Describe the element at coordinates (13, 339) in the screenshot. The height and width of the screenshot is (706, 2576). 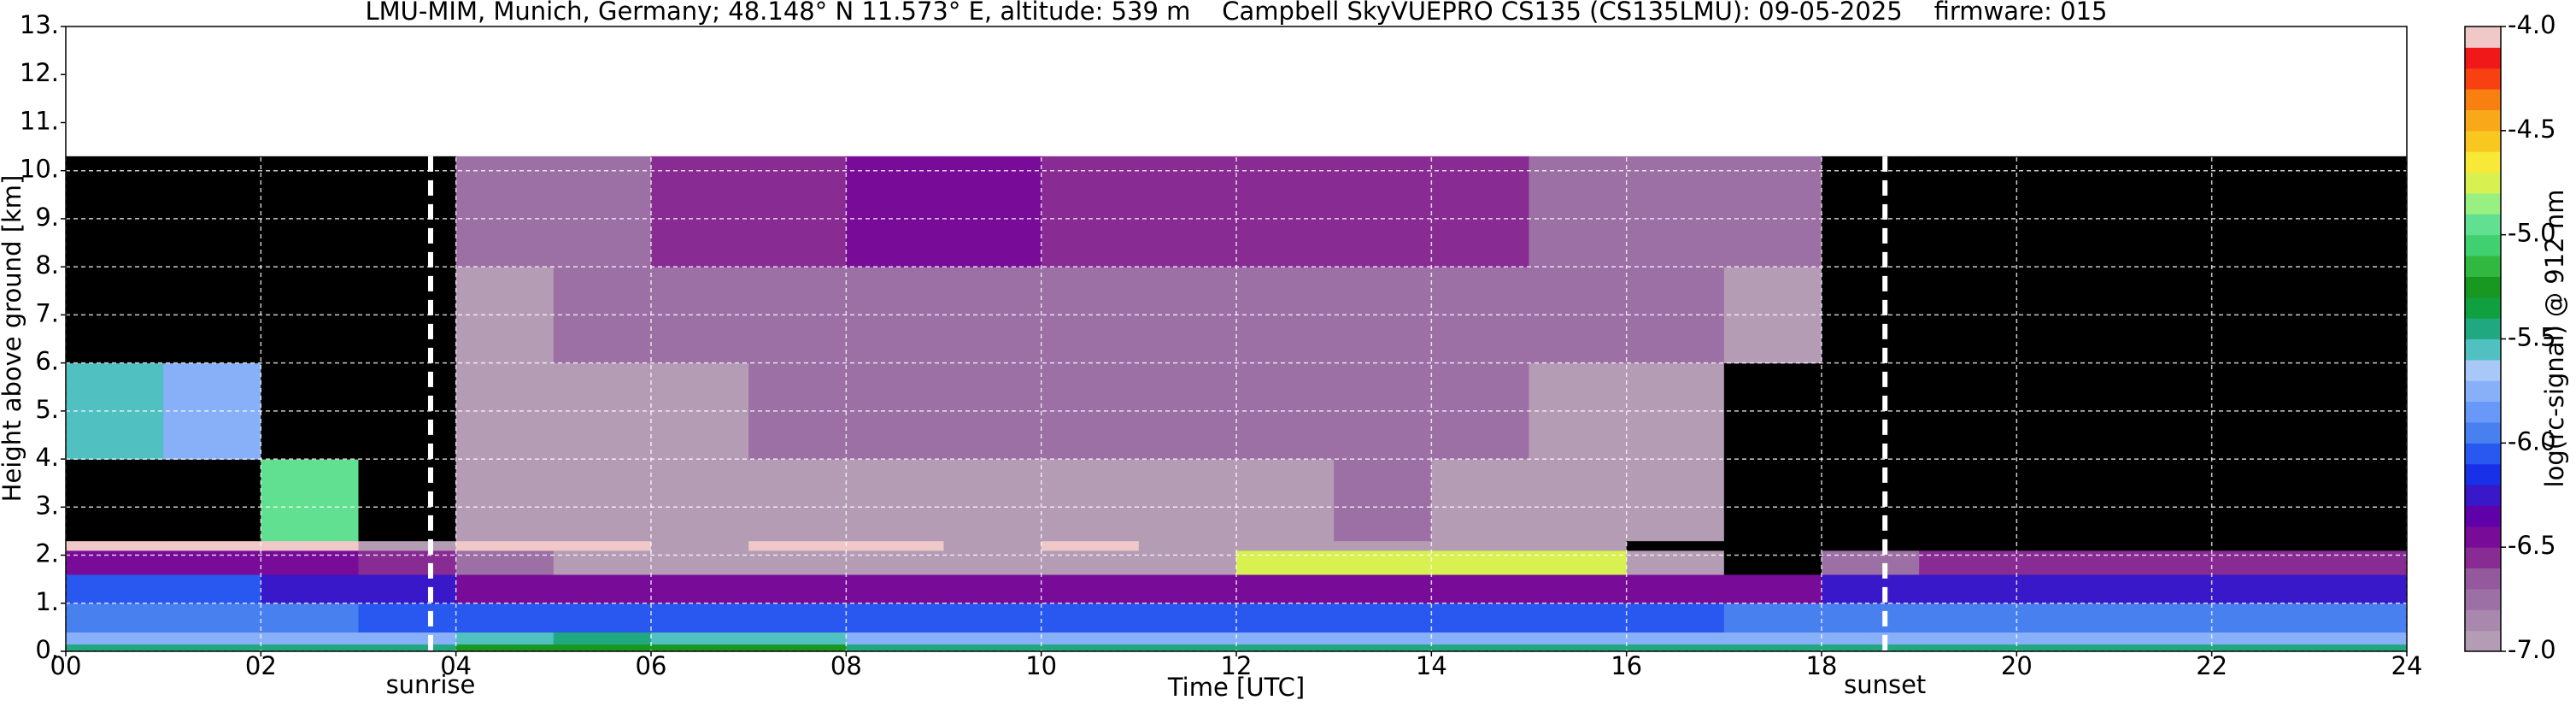
I see `y-axis-label: Height above ground [km]` at that location.